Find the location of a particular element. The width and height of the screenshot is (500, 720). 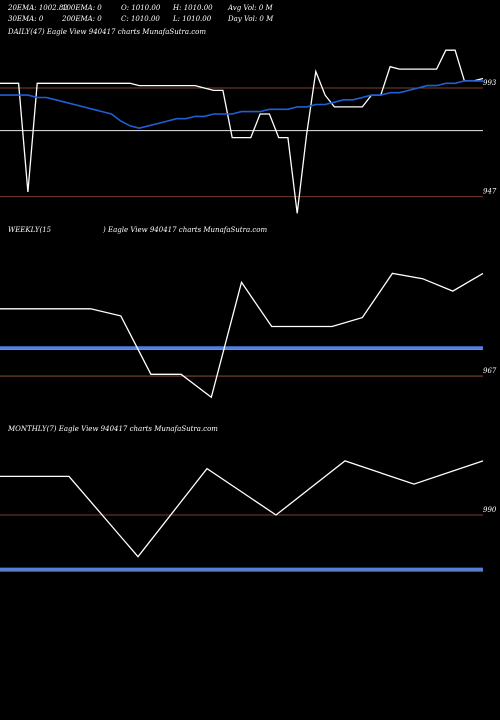

day-vol-label: Day Vol: 0 M is located at coordinates (251, 19).